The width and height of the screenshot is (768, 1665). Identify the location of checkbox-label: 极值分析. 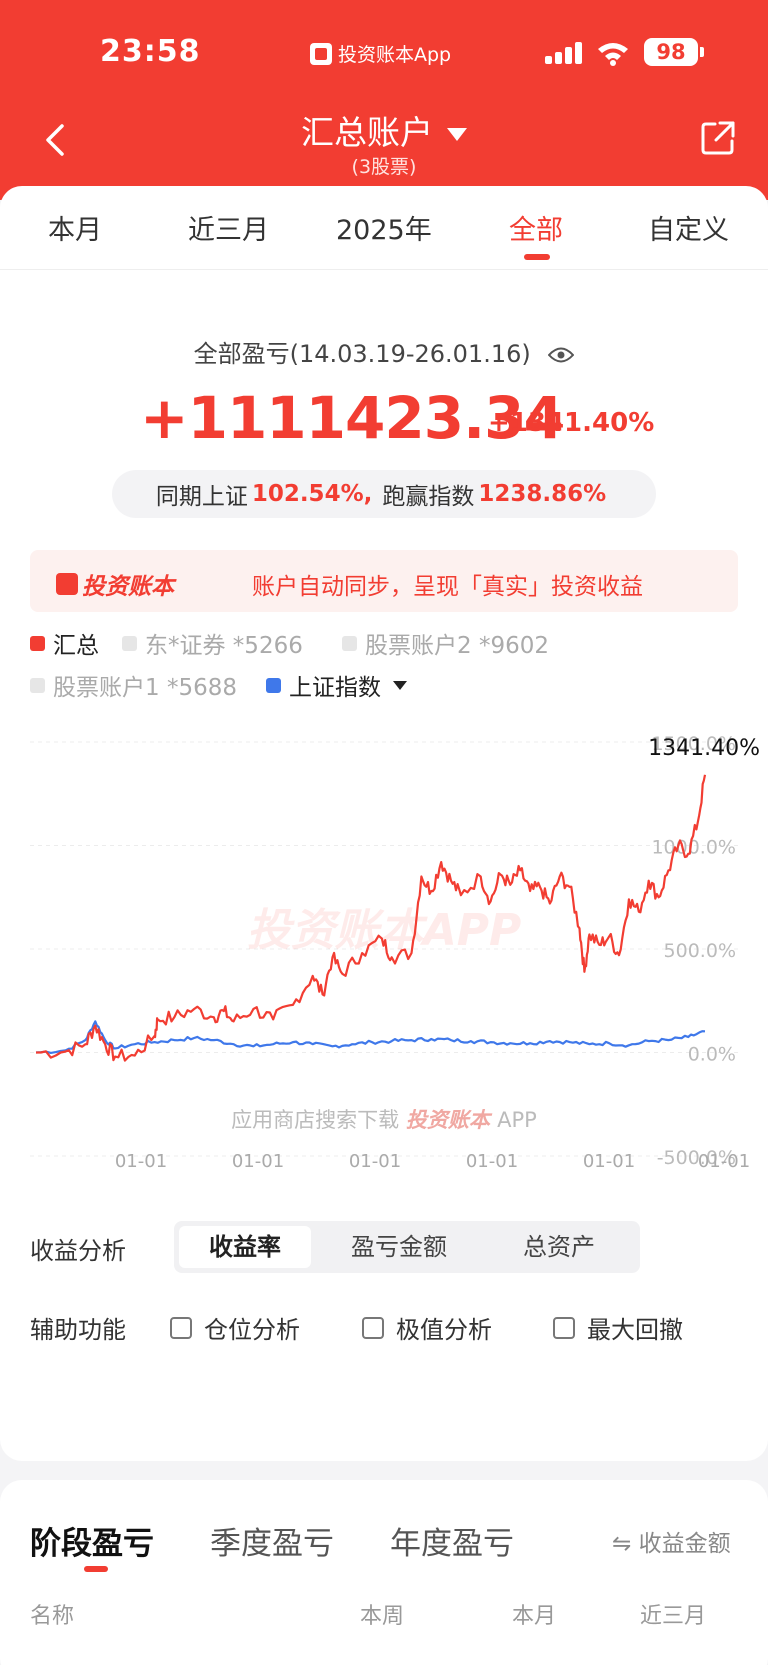
(444, 1330).